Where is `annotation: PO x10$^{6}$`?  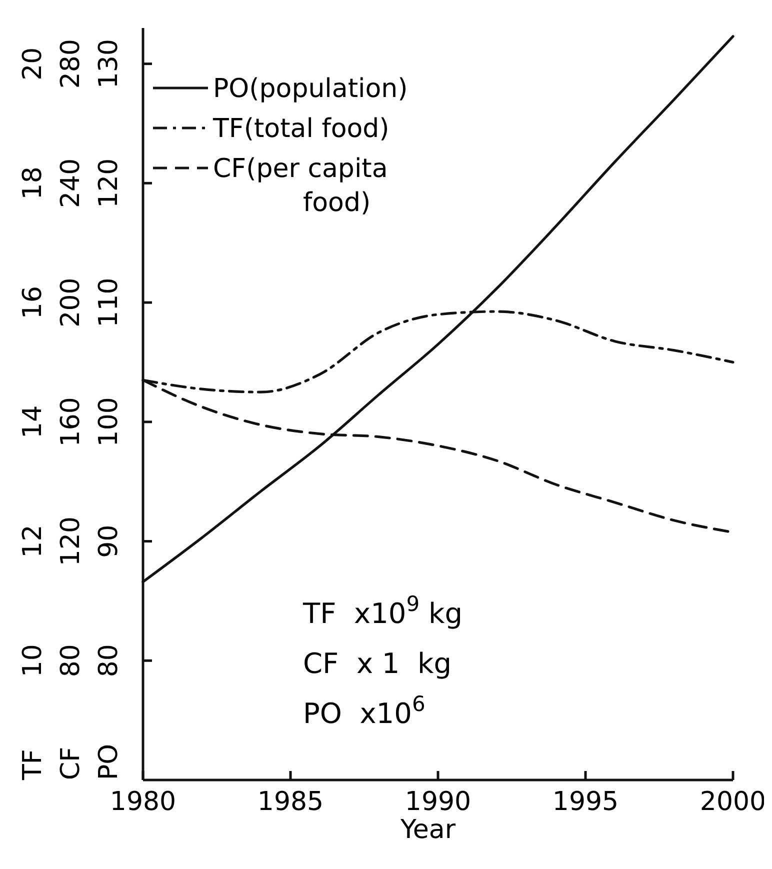
annotation: PO x10$^{6}$ is located at coordinates (364, 711).